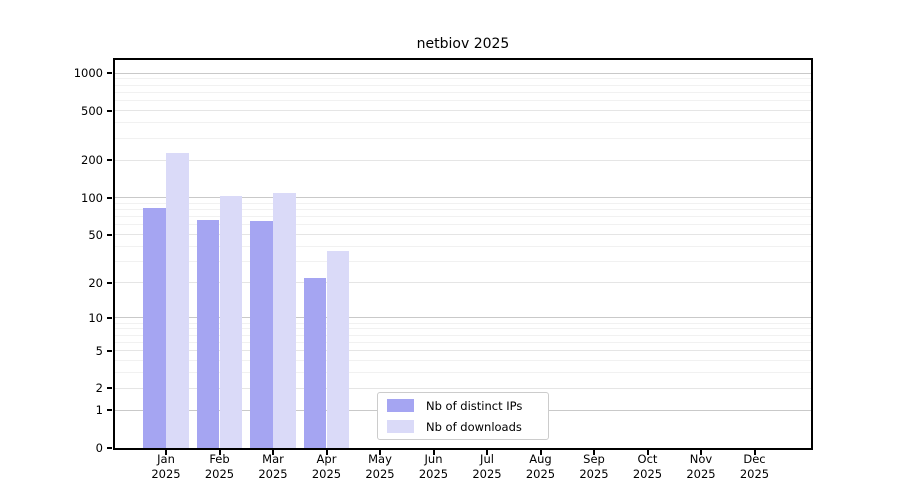  I want to click on bar-downloads-jan, so click(177, 300).